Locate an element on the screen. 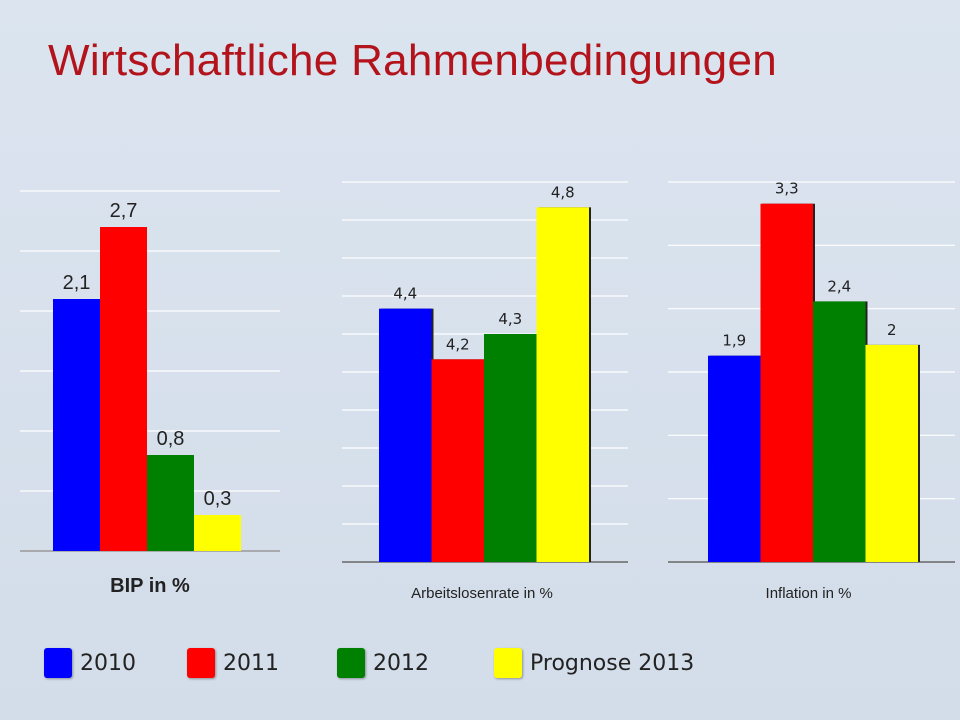  chart-1-value-label: 4,2 is located at coordinates (458, 344).